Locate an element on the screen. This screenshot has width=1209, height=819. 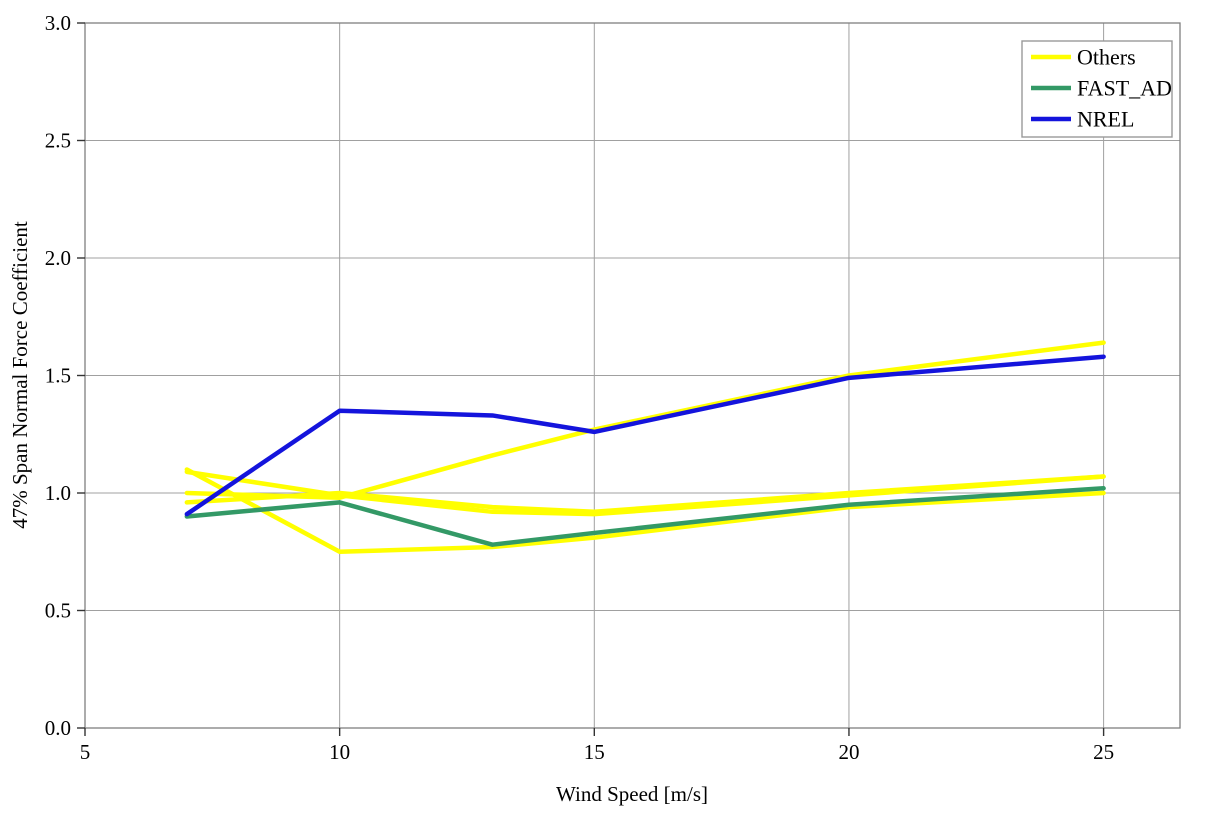
y-tick-label: 0.0 is located at coordinates (58, 728).